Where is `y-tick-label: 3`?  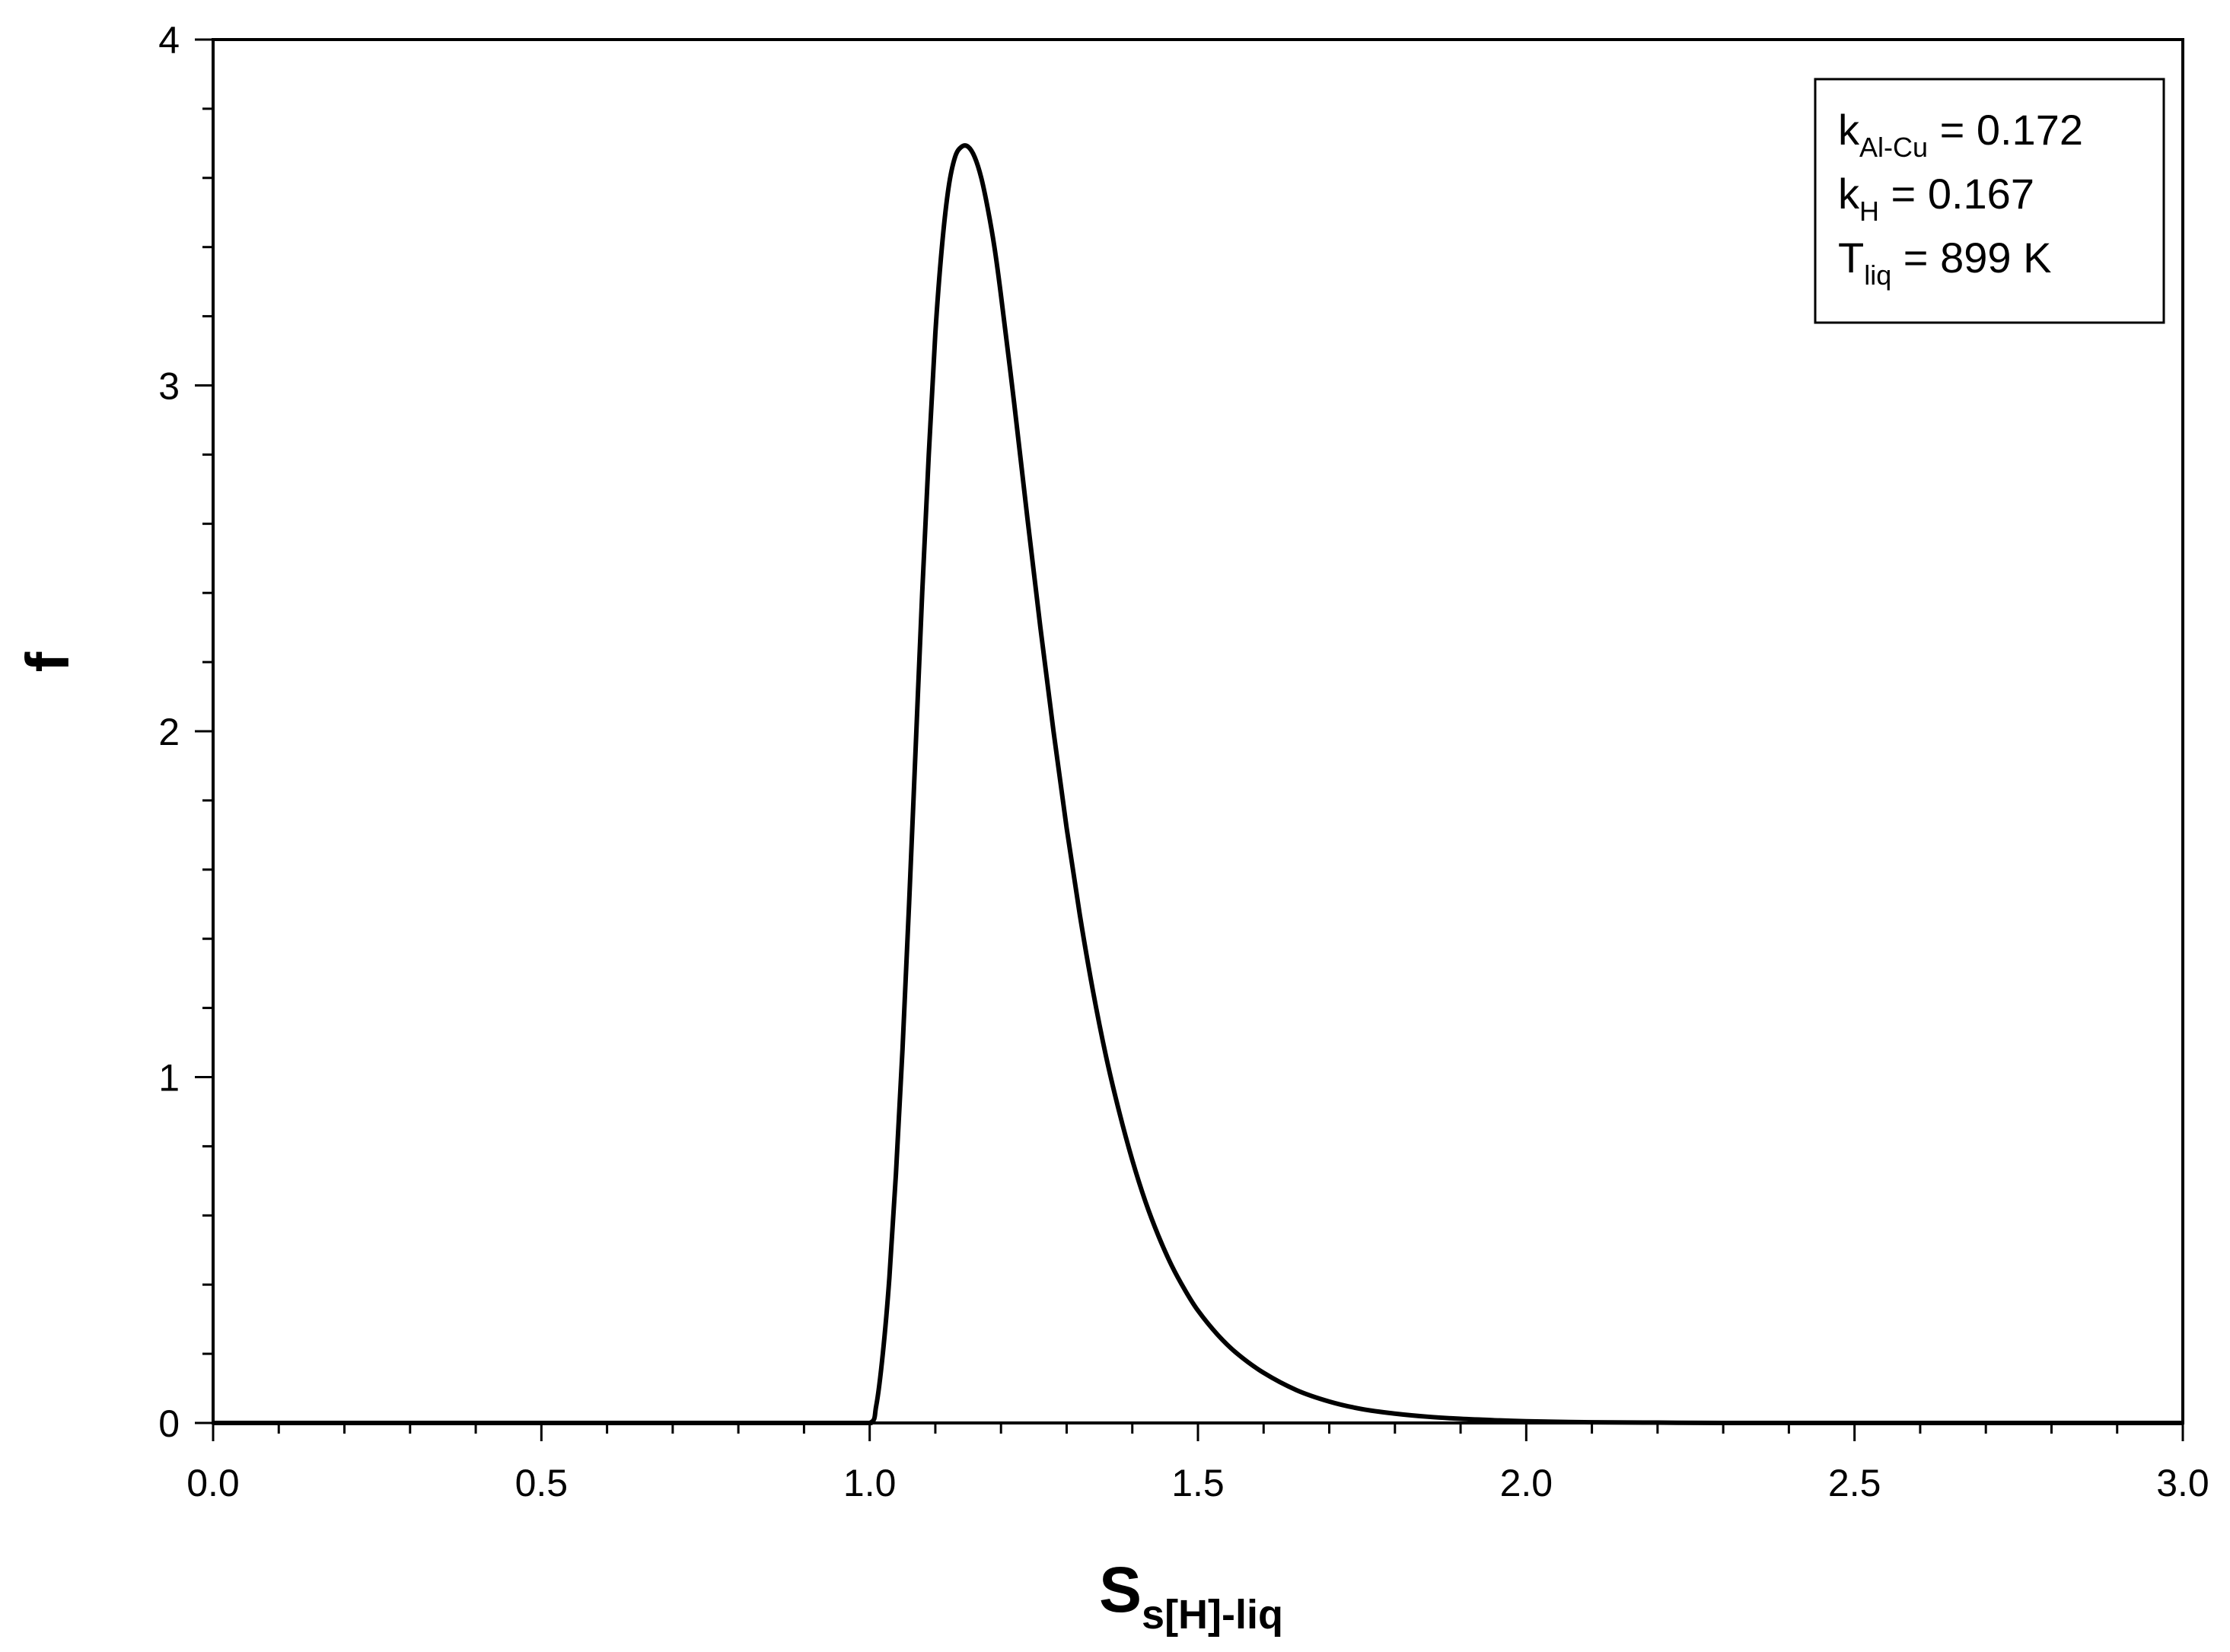 y-tick-label: 3 is located at coordinates (169, 386).